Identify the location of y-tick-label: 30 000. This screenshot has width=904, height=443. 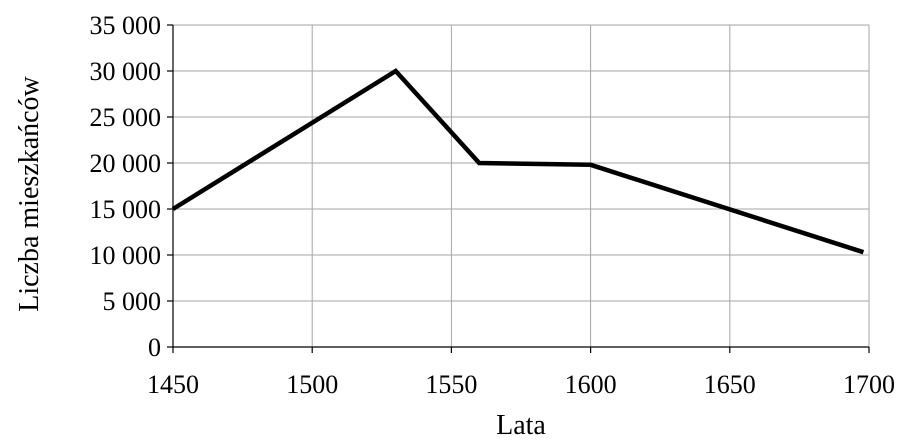
(126, 71).